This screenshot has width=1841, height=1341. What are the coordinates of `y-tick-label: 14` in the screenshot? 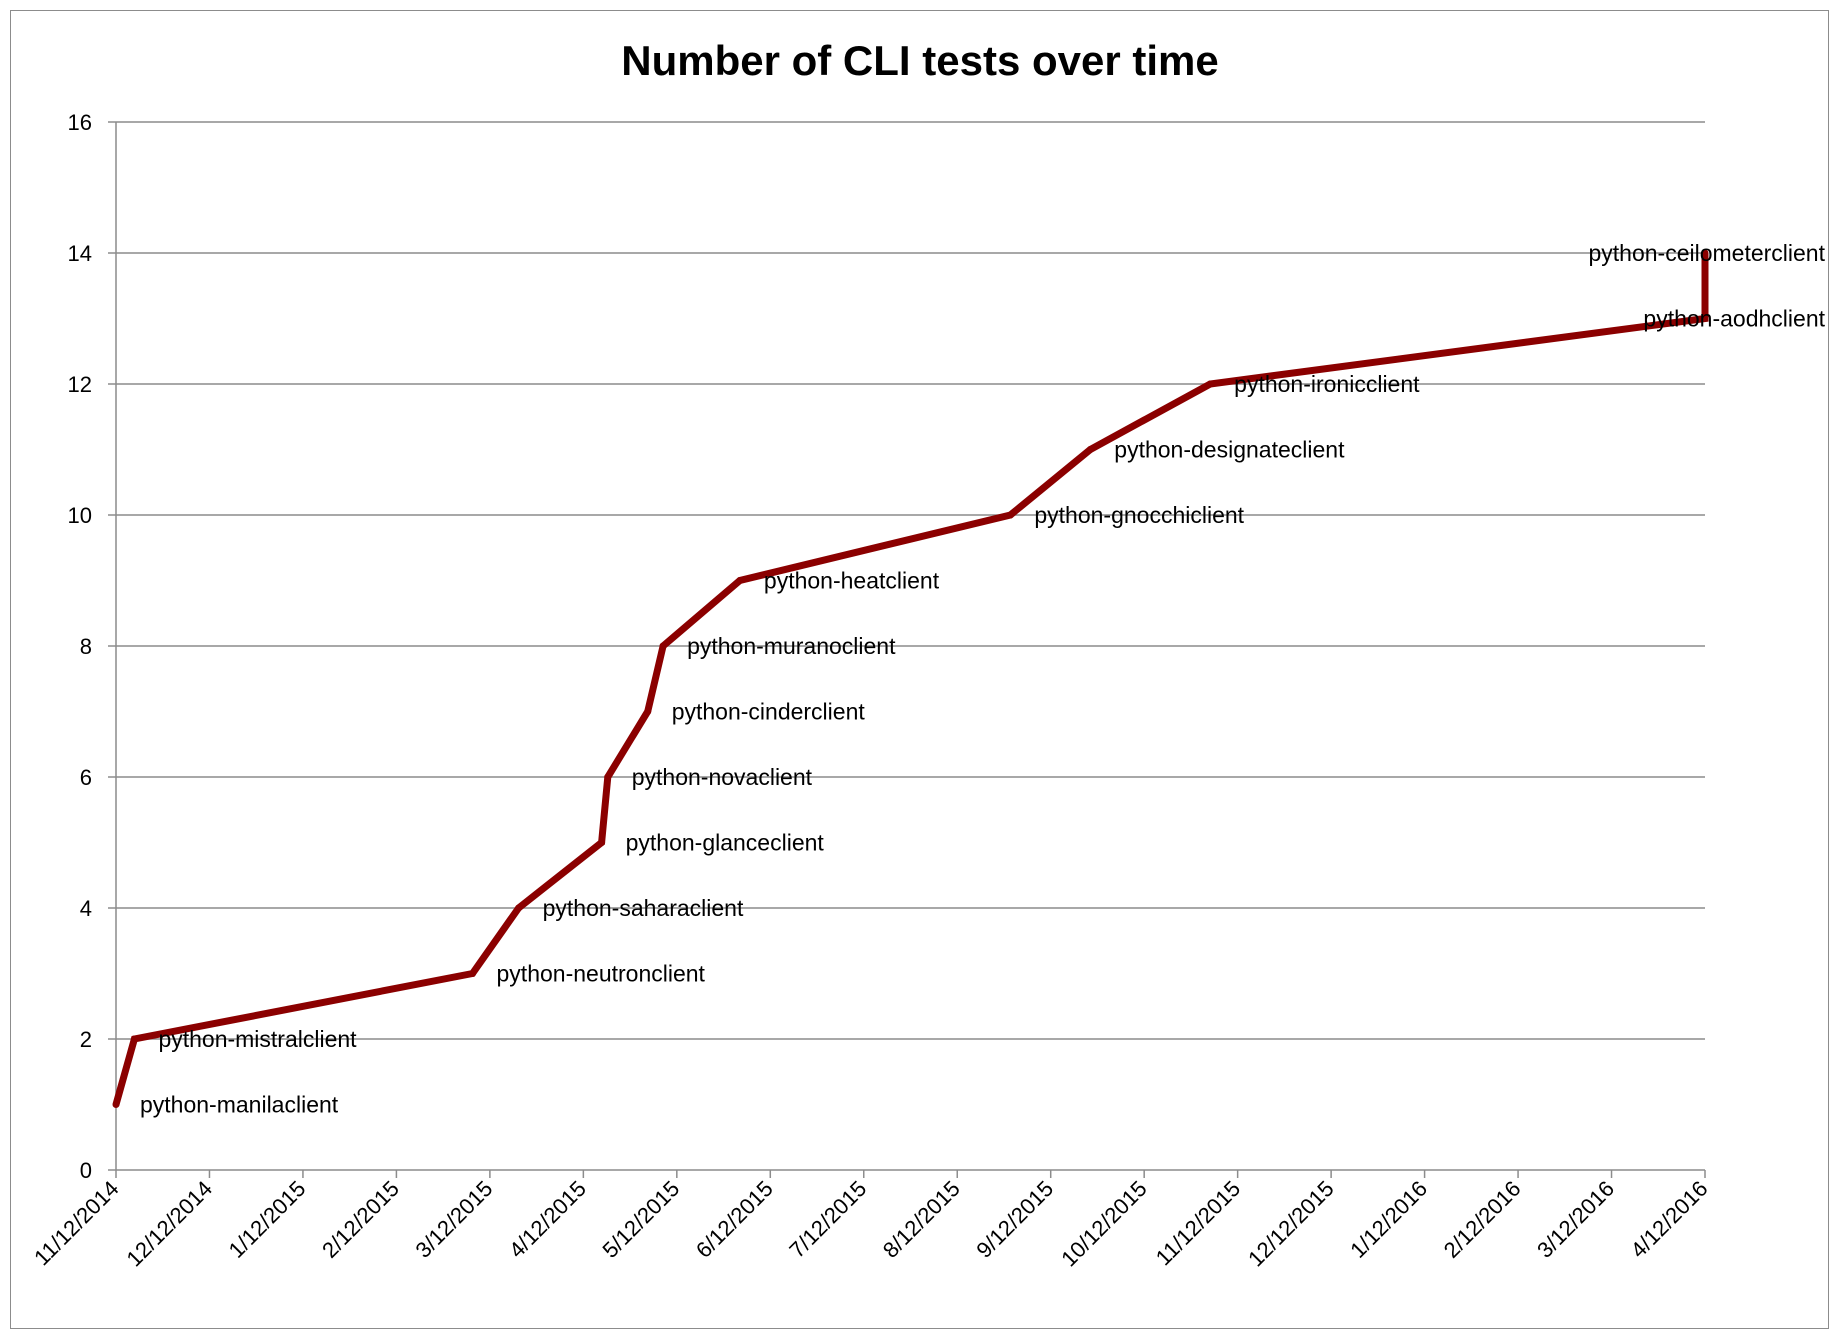 It's located at (80, 253).